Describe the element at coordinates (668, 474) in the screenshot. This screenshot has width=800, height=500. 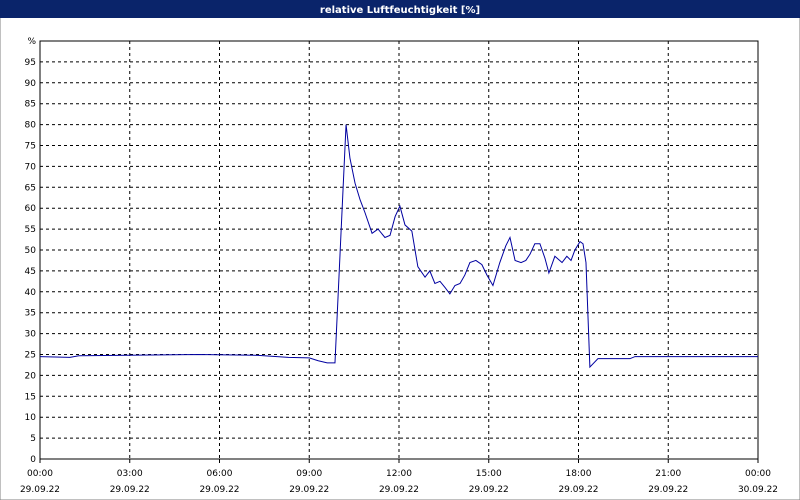
I see `x-tick-label: 21:00` at that location.